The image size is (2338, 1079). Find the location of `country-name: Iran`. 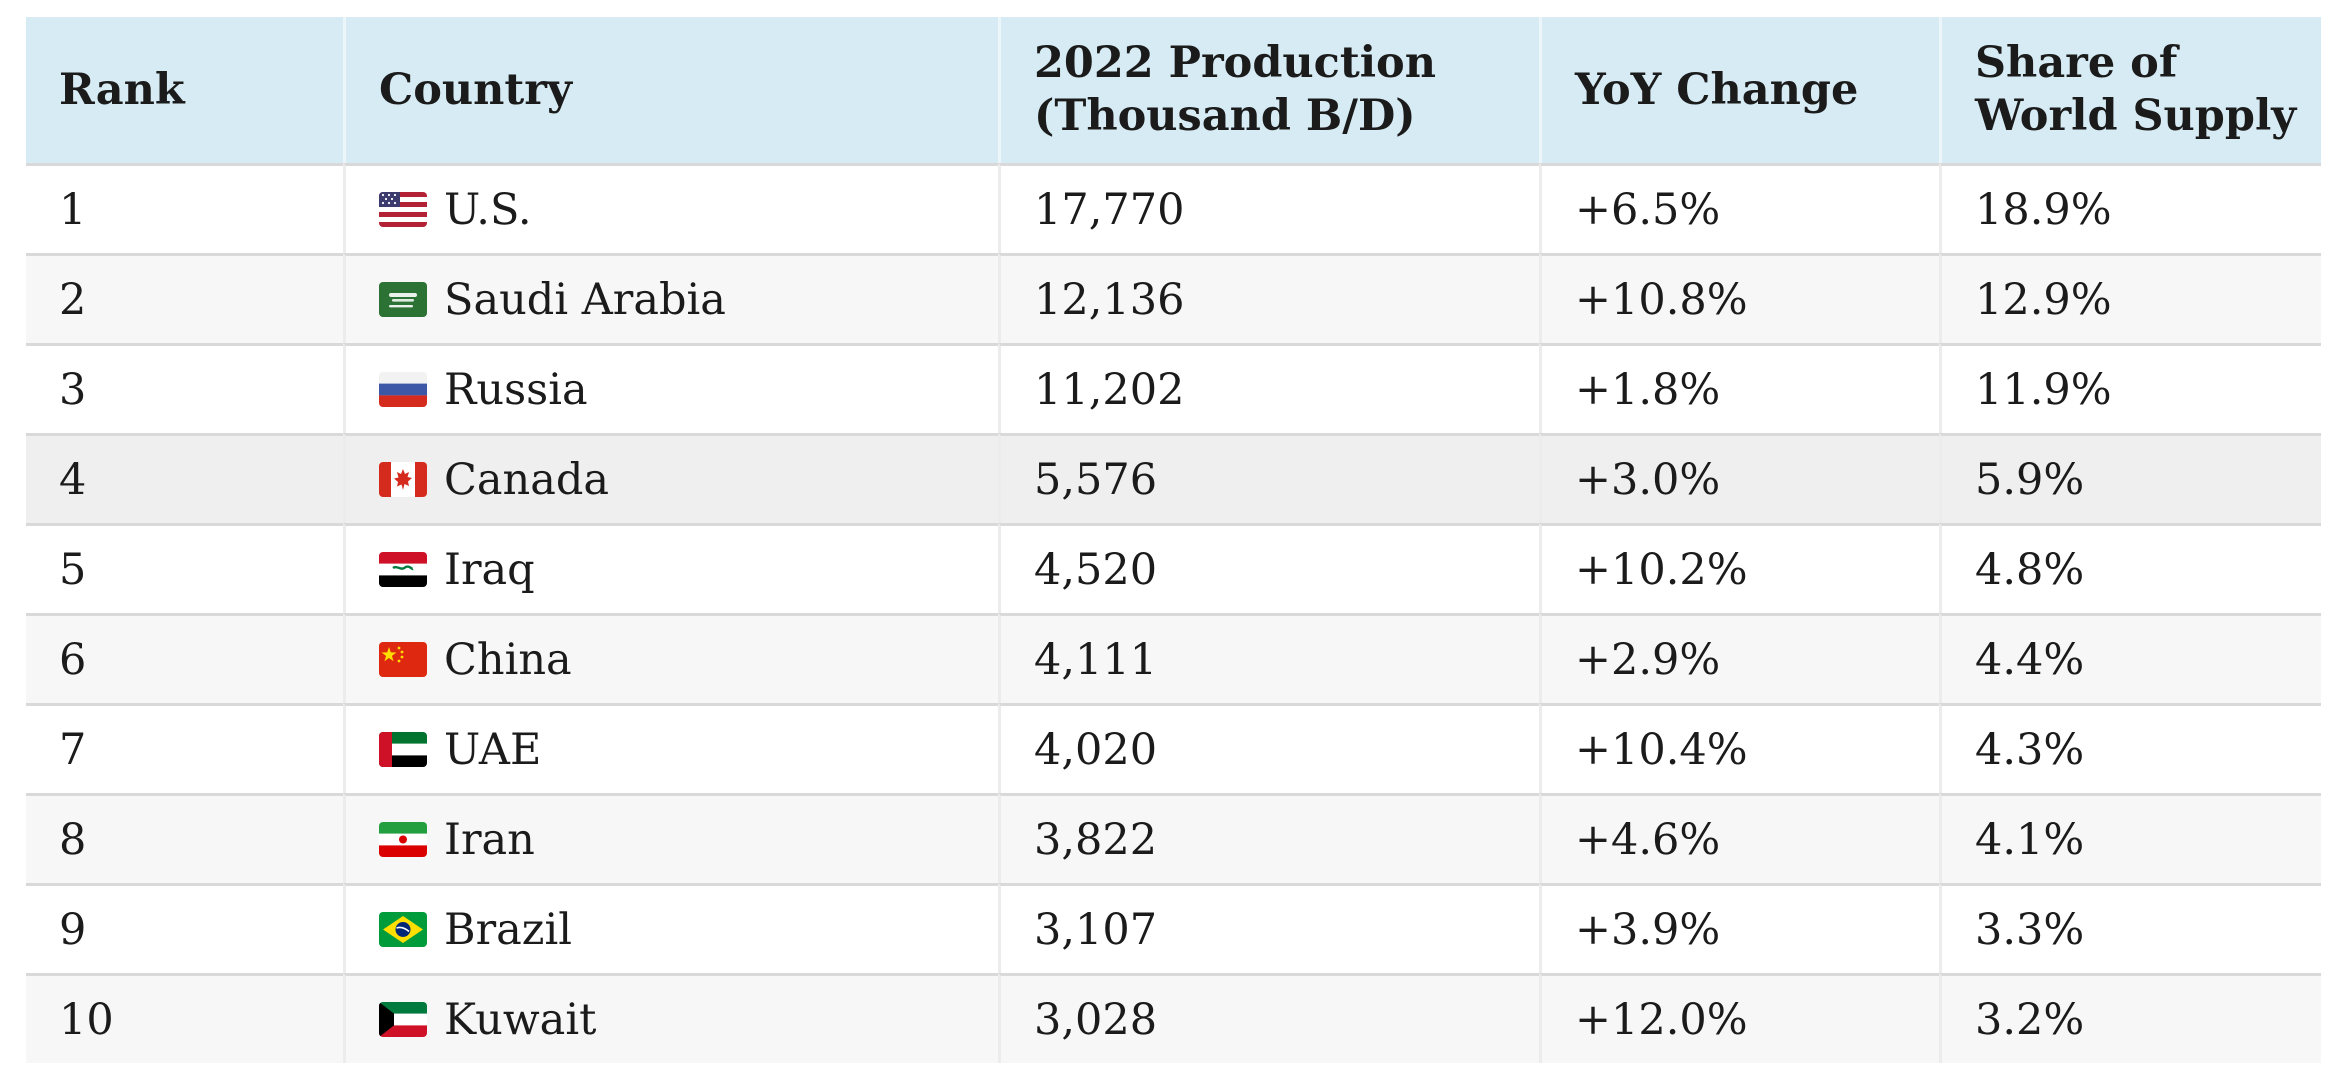

country-name: Iran is located at coordinates (489, 839).